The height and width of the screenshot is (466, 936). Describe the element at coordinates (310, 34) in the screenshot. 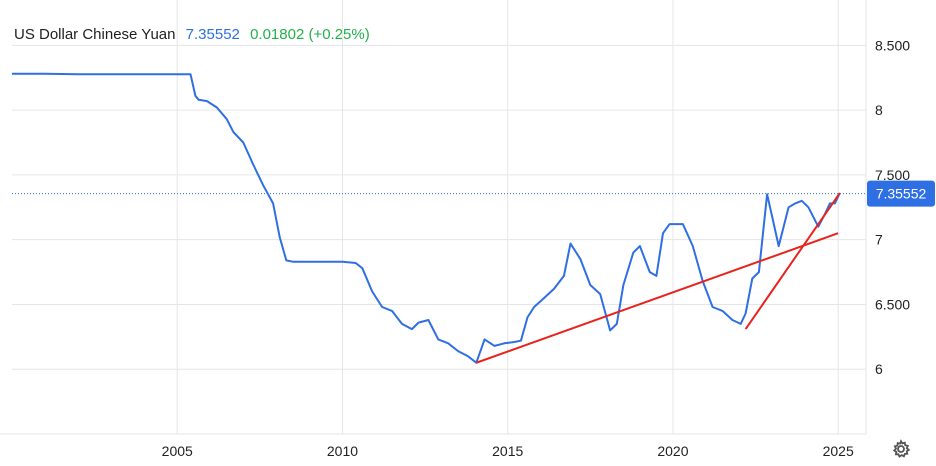

I see `price-change: 0.01802 (+0.25%)` at that location.